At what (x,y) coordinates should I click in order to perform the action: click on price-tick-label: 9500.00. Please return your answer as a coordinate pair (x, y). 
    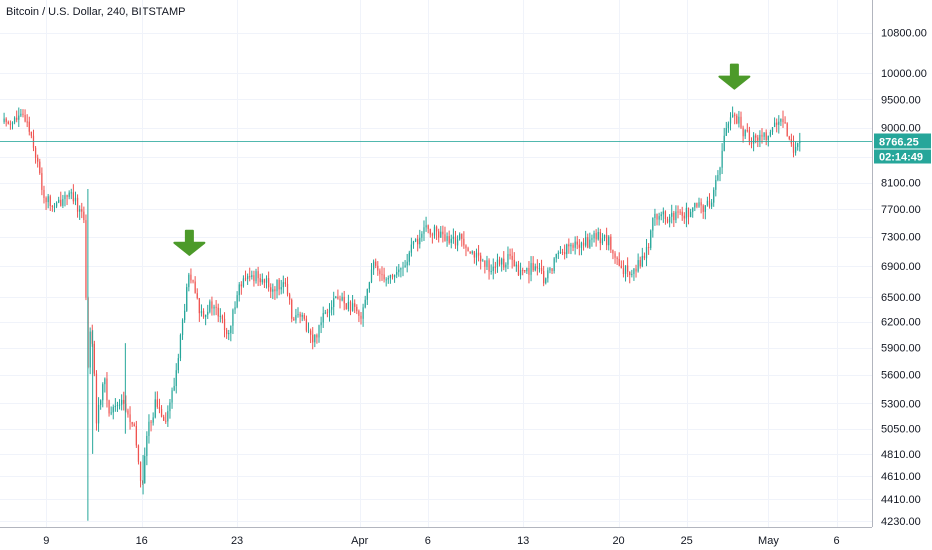
    Looking at the image, I should click on (901, 100).